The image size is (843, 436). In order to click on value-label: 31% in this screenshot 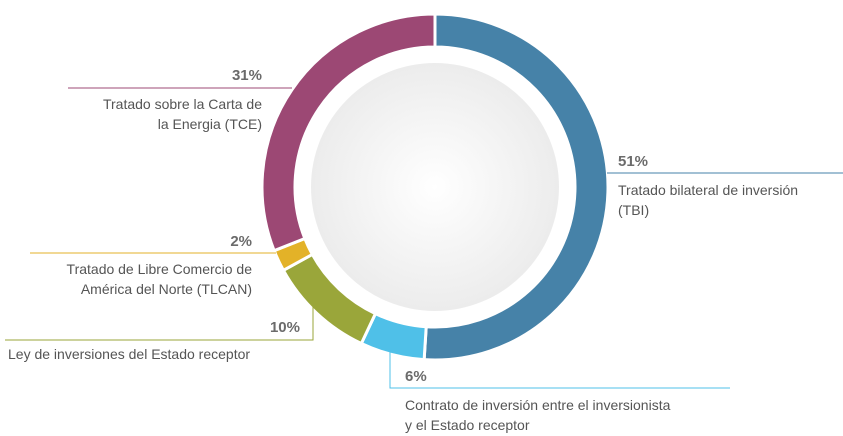, I will do `click(246, 75)`.